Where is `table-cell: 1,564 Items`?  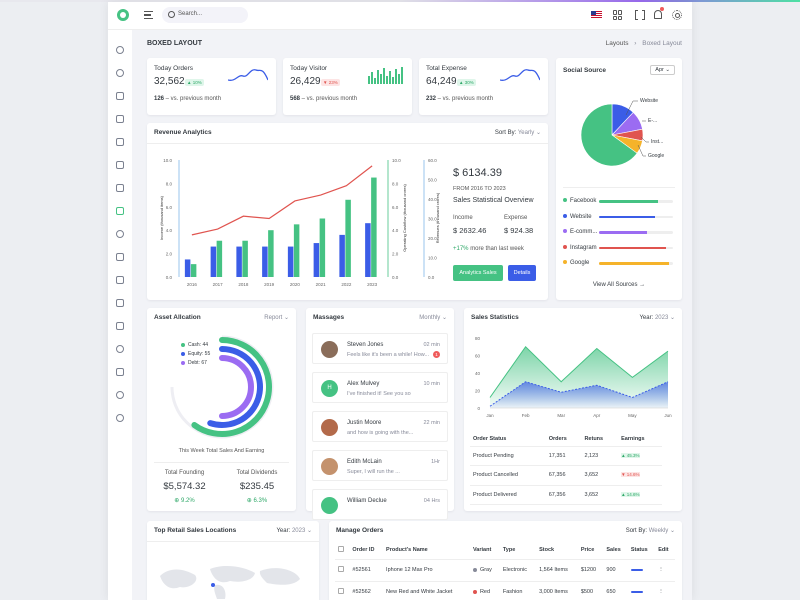 table-cell: 1,564 Items is located at coordinates (557, 570).